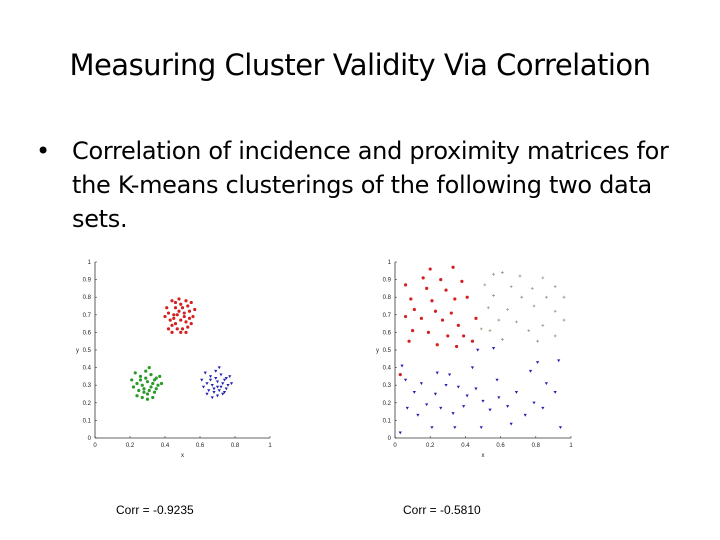  I want to click on y-tick-label: 0.8, so click(387, 298).